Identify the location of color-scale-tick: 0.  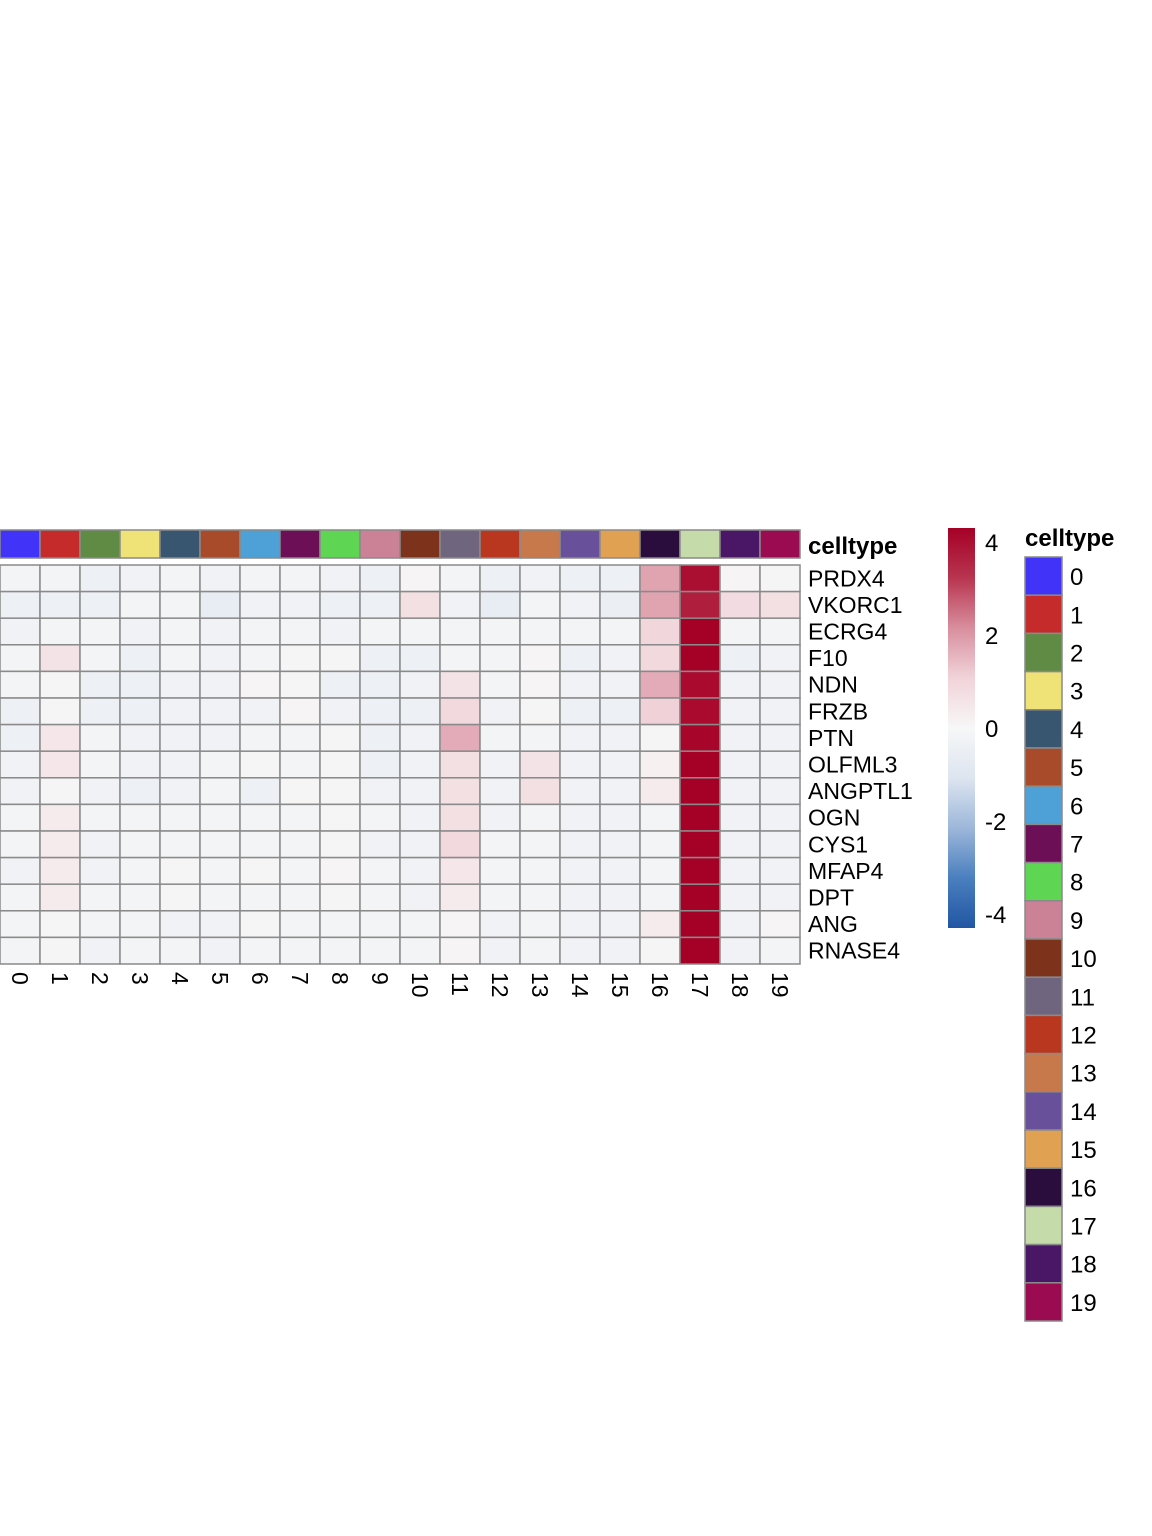
(991, 729).